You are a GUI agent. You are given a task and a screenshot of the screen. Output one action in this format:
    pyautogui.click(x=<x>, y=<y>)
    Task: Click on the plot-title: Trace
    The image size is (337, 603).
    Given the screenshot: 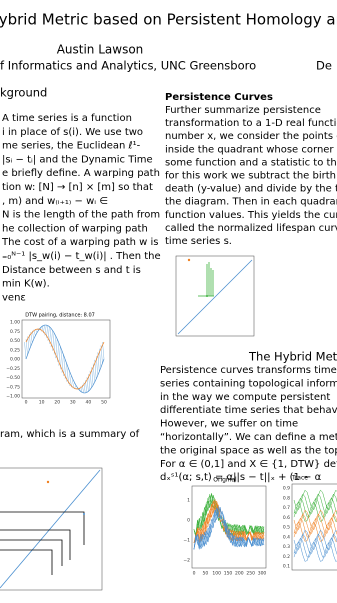 What is the action you would take?
    pyautogui.click(x=299, y=478)
    